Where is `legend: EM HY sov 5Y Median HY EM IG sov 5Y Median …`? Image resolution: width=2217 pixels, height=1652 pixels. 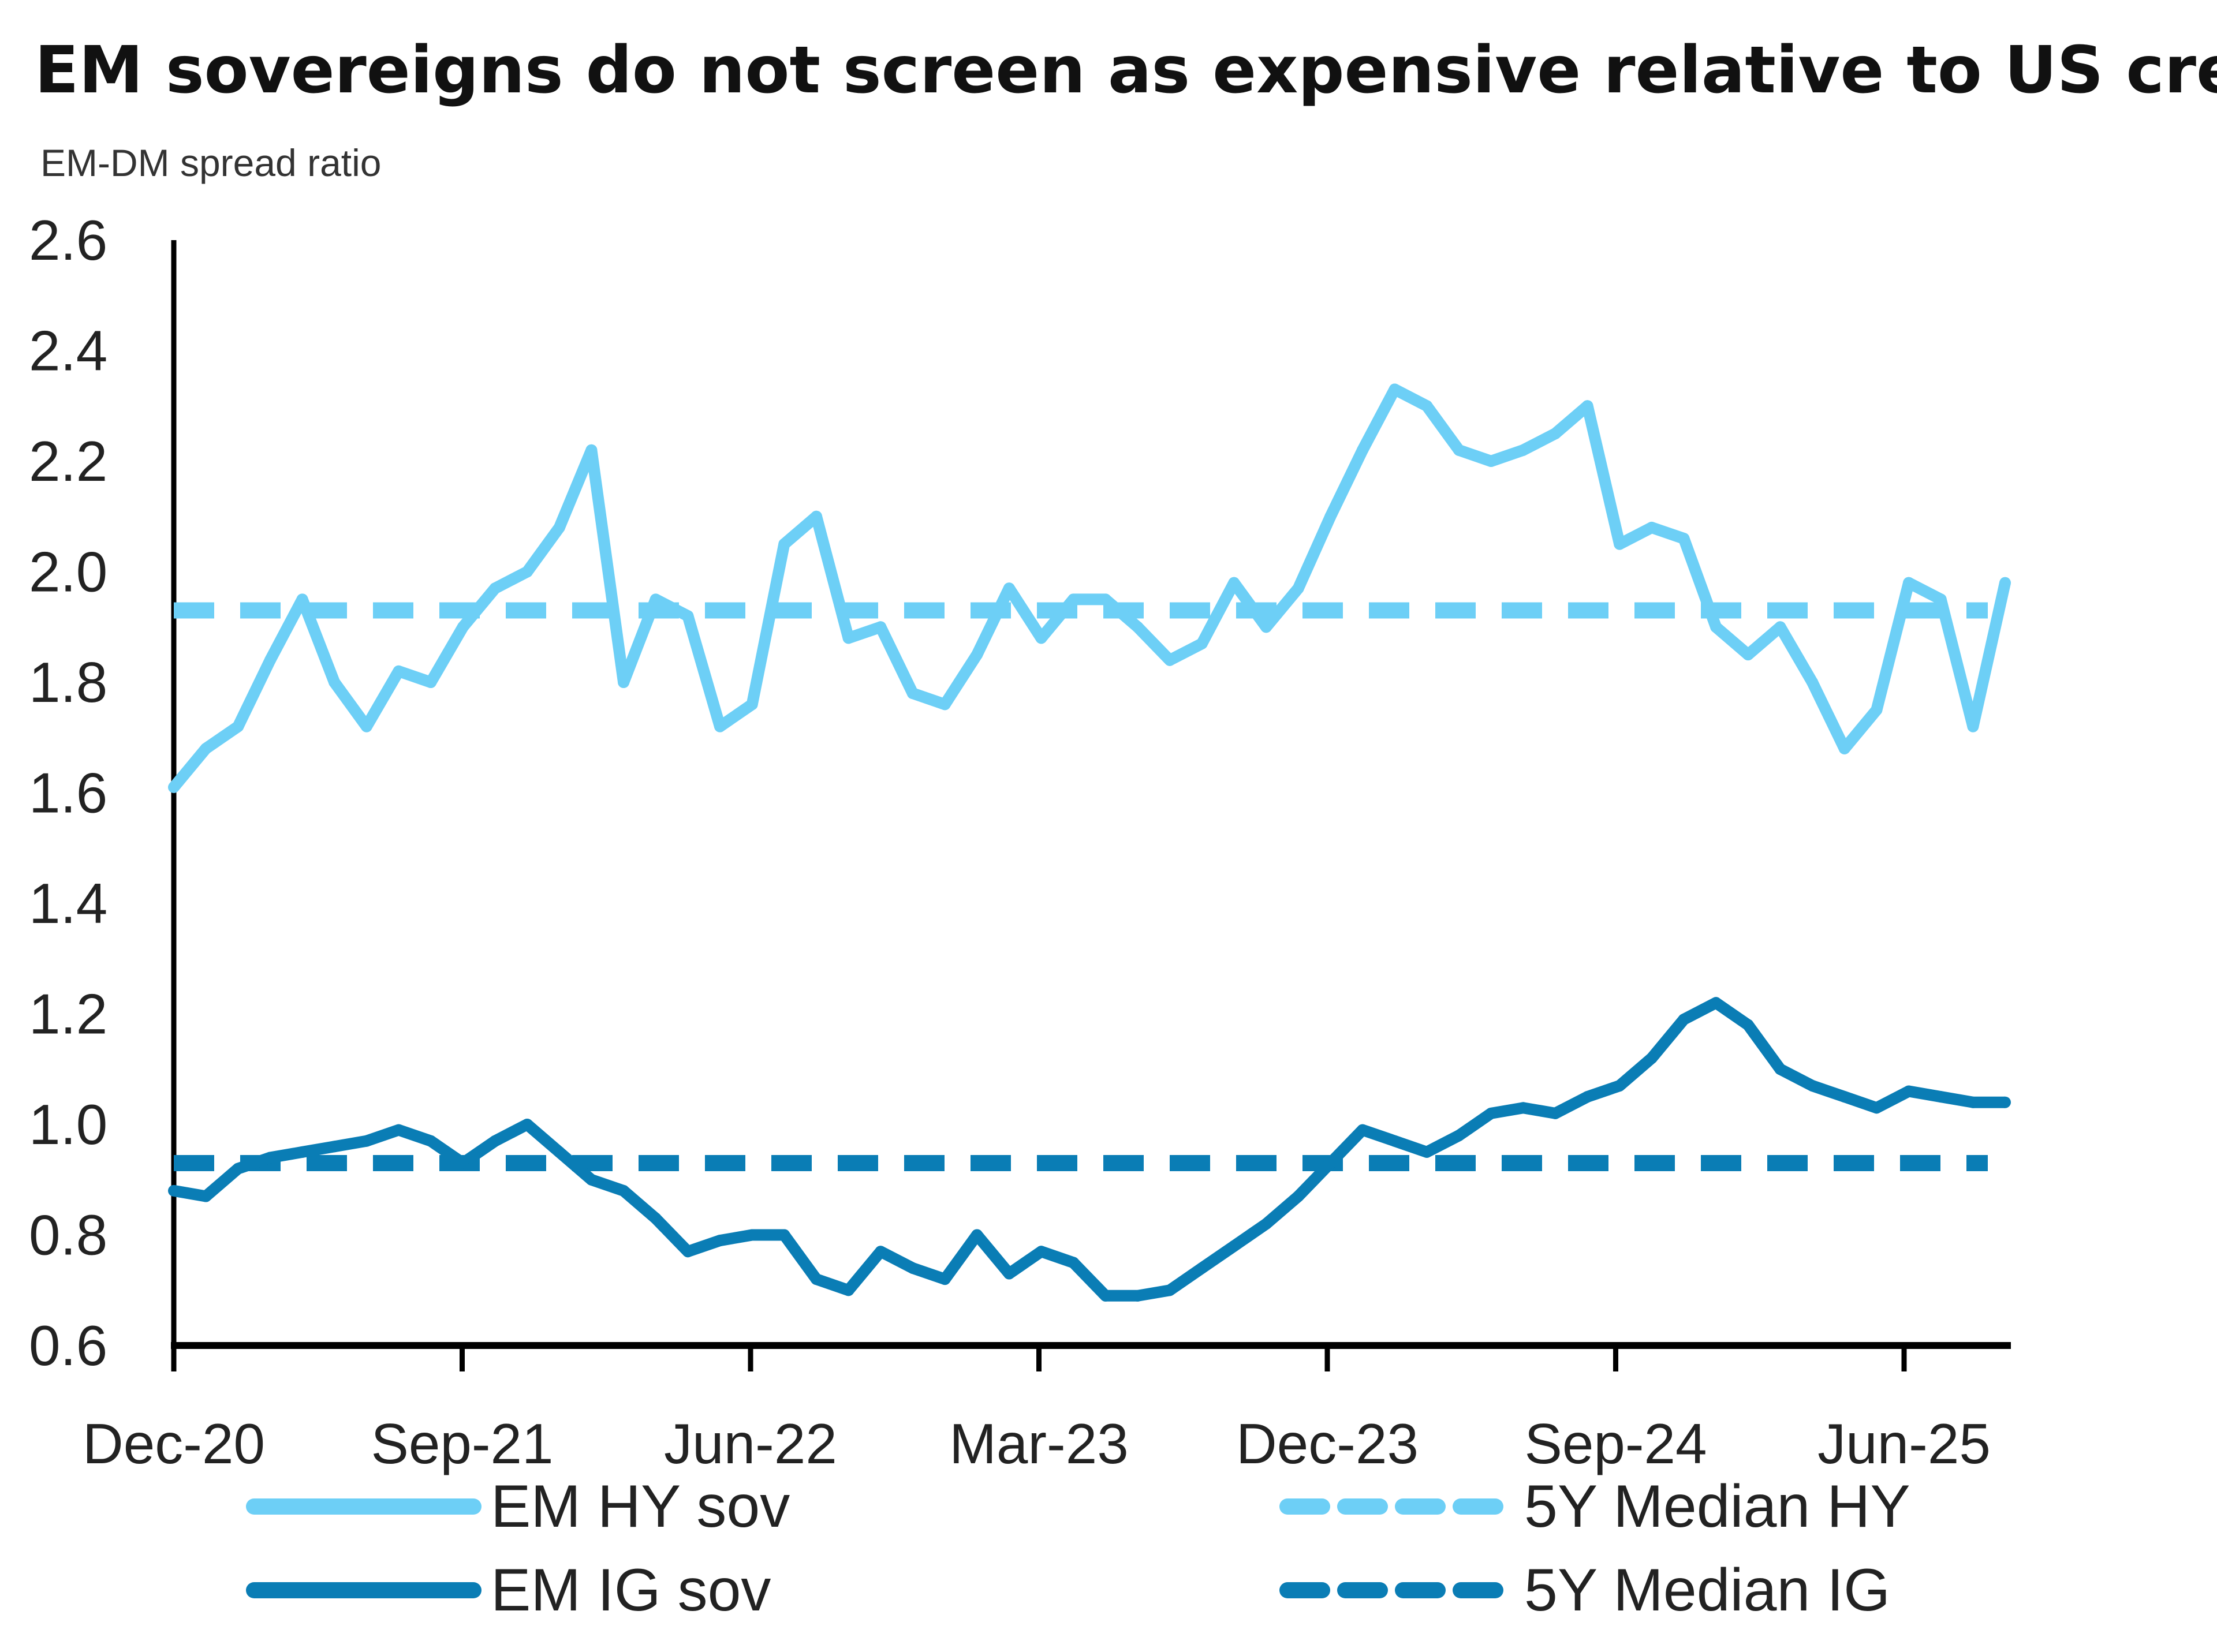 legend: EM HY sov 5Y Median HY EM IG sov 5Y Median … is located at coordinates (1078, 1548).